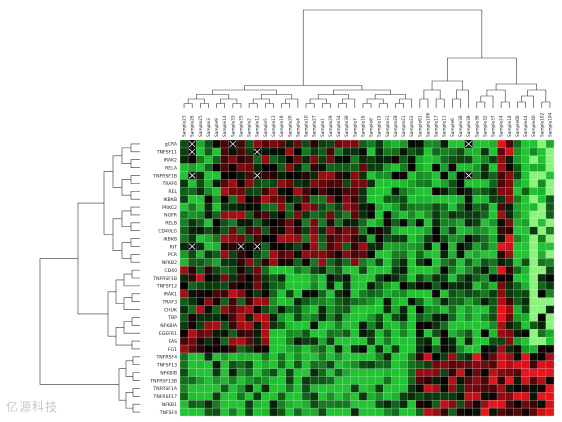 This screenshot has width=562, height=422. What do you see at coordinates (363, 126) in the screenshot?
I see `column-label: Sample16` at bounding box center [363, 126].